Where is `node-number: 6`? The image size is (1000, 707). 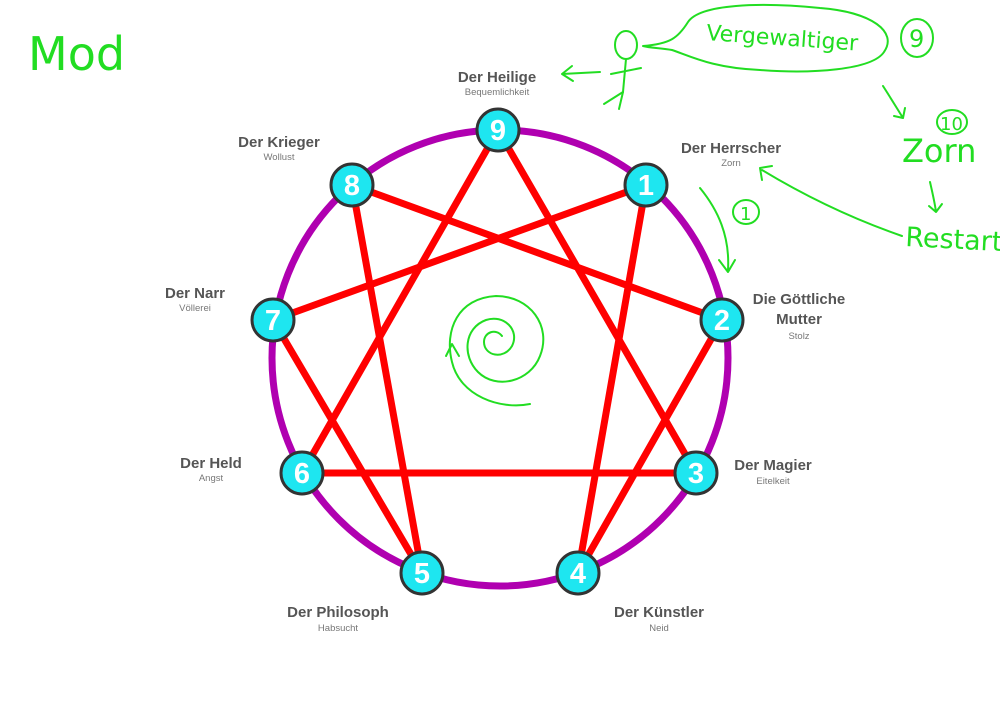 node-number: 6 is located at coordinates (302, 474).